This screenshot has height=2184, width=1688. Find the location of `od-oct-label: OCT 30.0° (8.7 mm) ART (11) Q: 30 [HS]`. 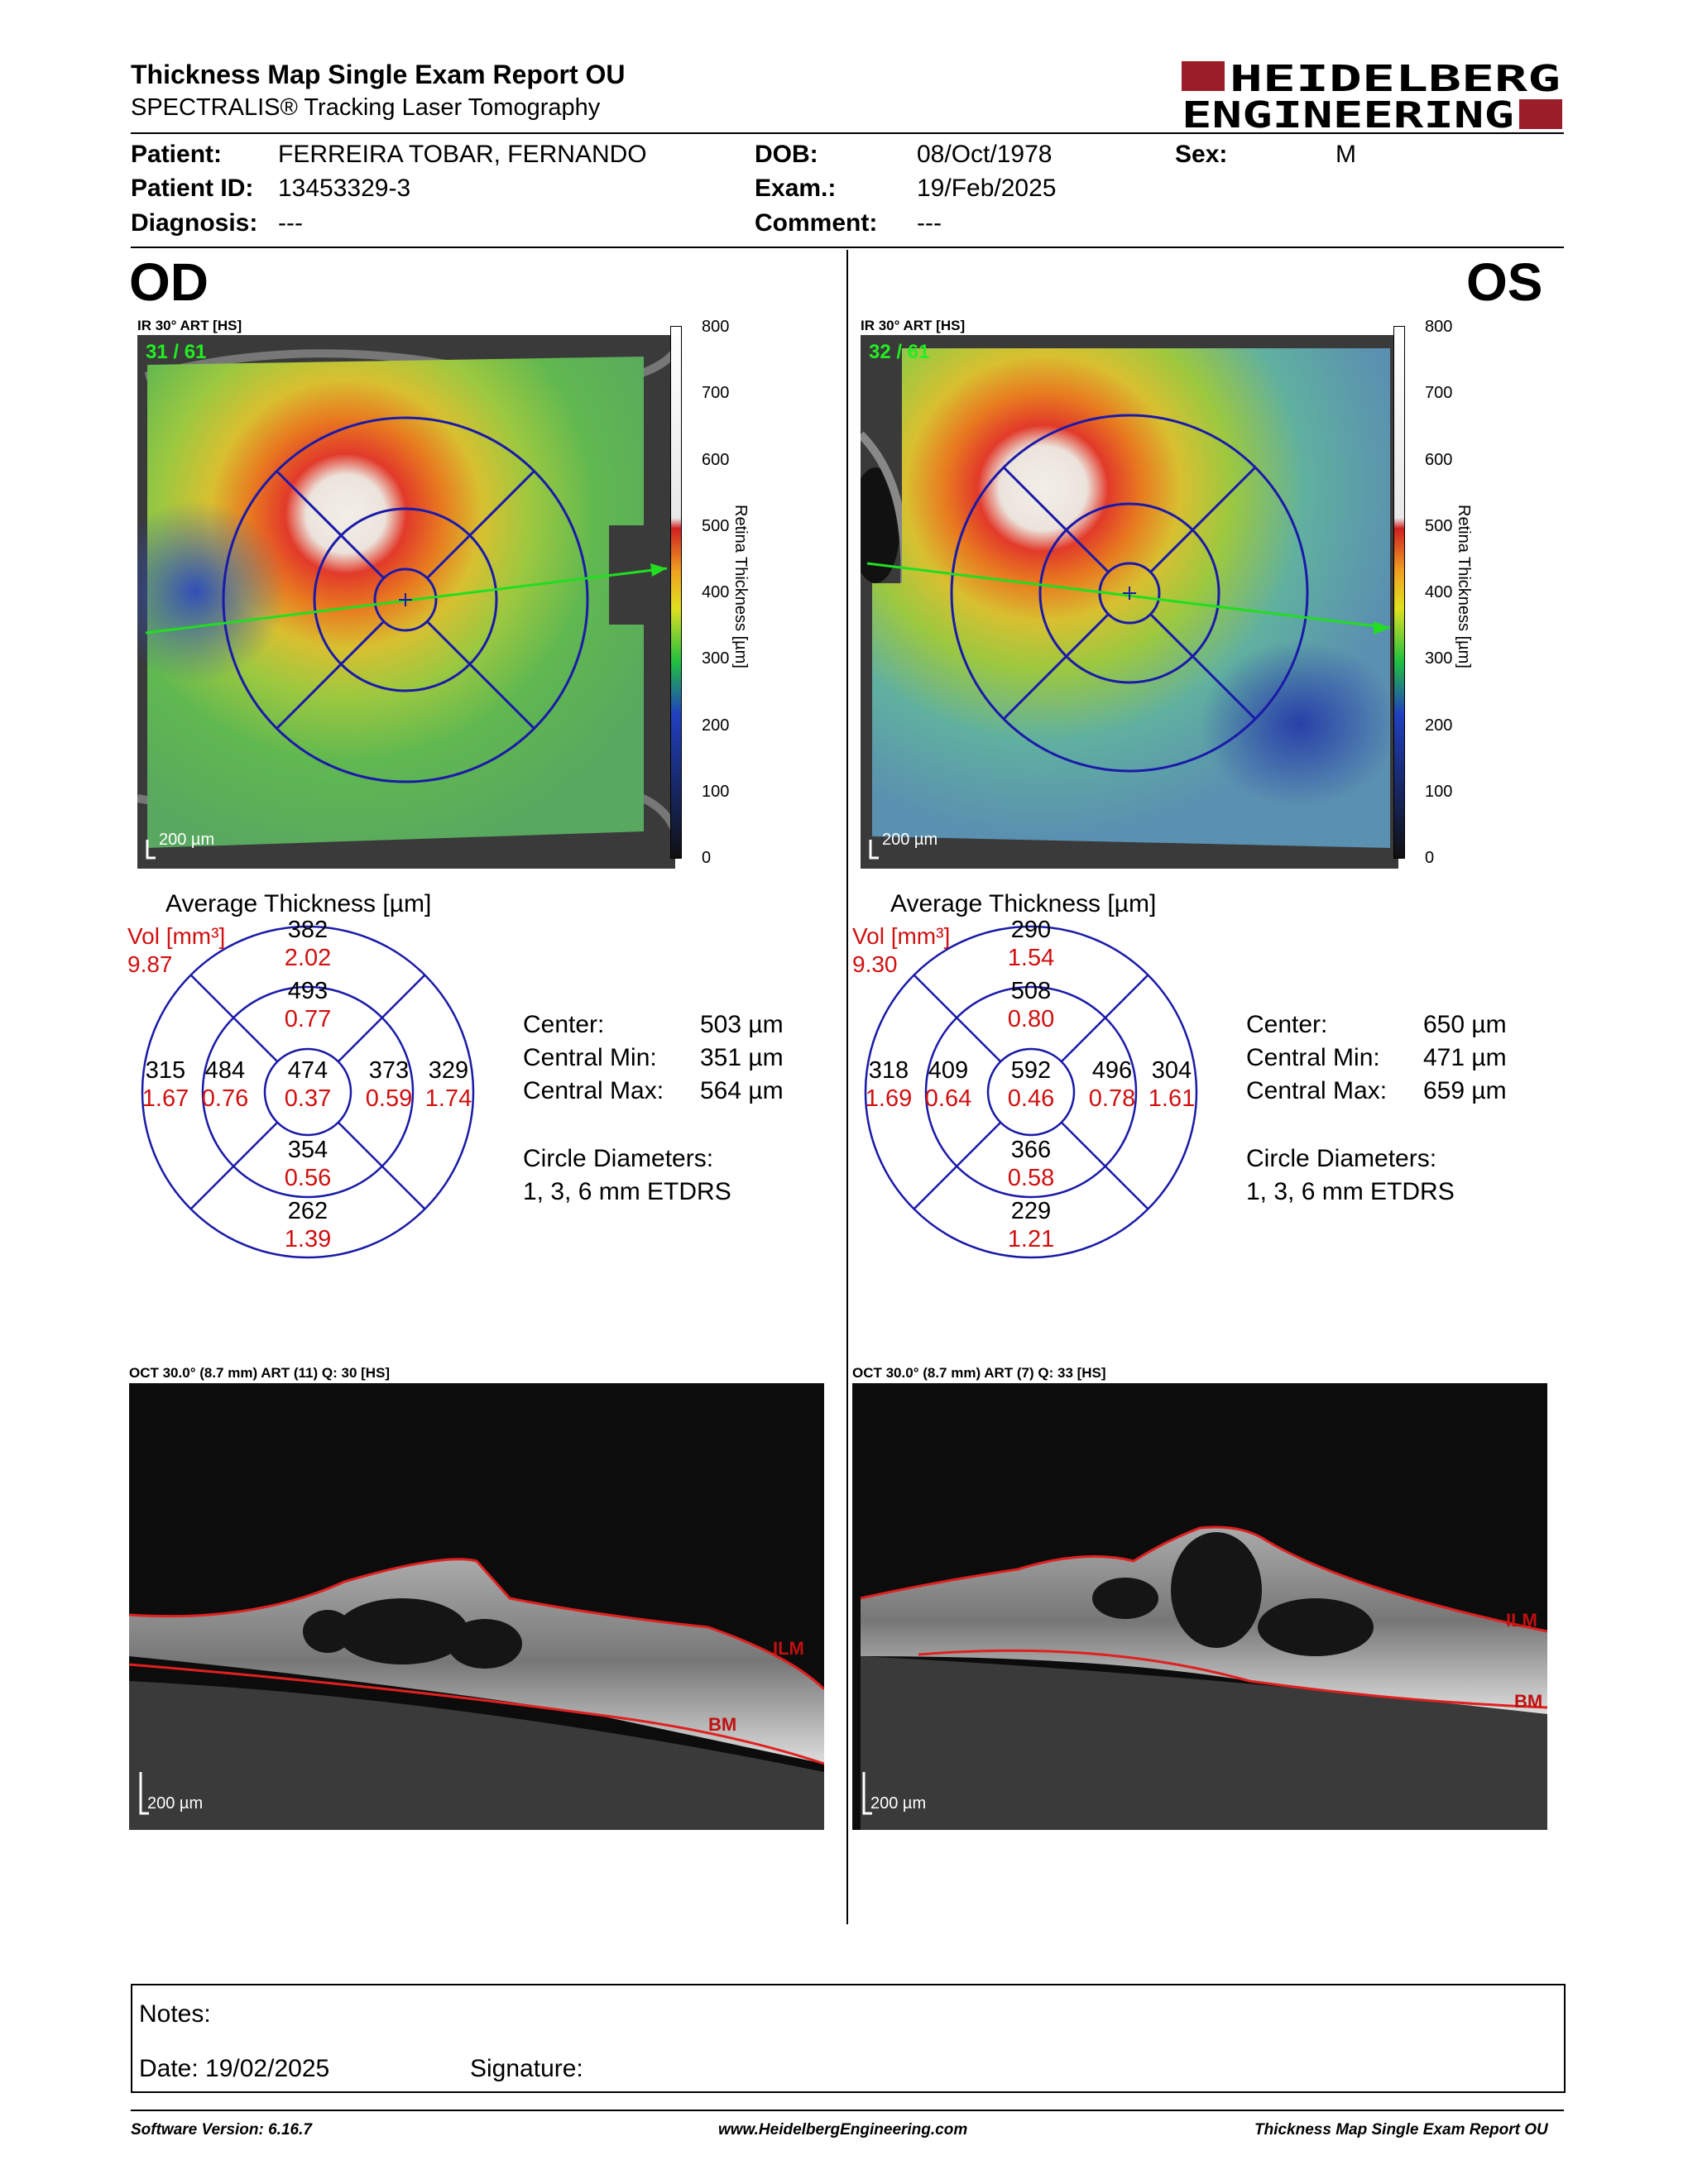

od-oct-label: OCT 30.0° (8.7 mm) ART (11) Q: 30 [HS] is located at coordinates (260, 1373).